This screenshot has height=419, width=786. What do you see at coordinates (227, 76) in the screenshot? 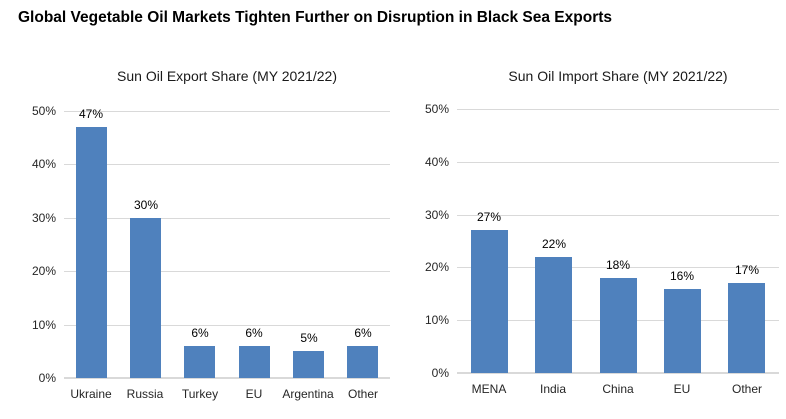
I see `chart-title-export: Sun Oil Export Share (MY 2021/22)` at bounding box center [227, 76].